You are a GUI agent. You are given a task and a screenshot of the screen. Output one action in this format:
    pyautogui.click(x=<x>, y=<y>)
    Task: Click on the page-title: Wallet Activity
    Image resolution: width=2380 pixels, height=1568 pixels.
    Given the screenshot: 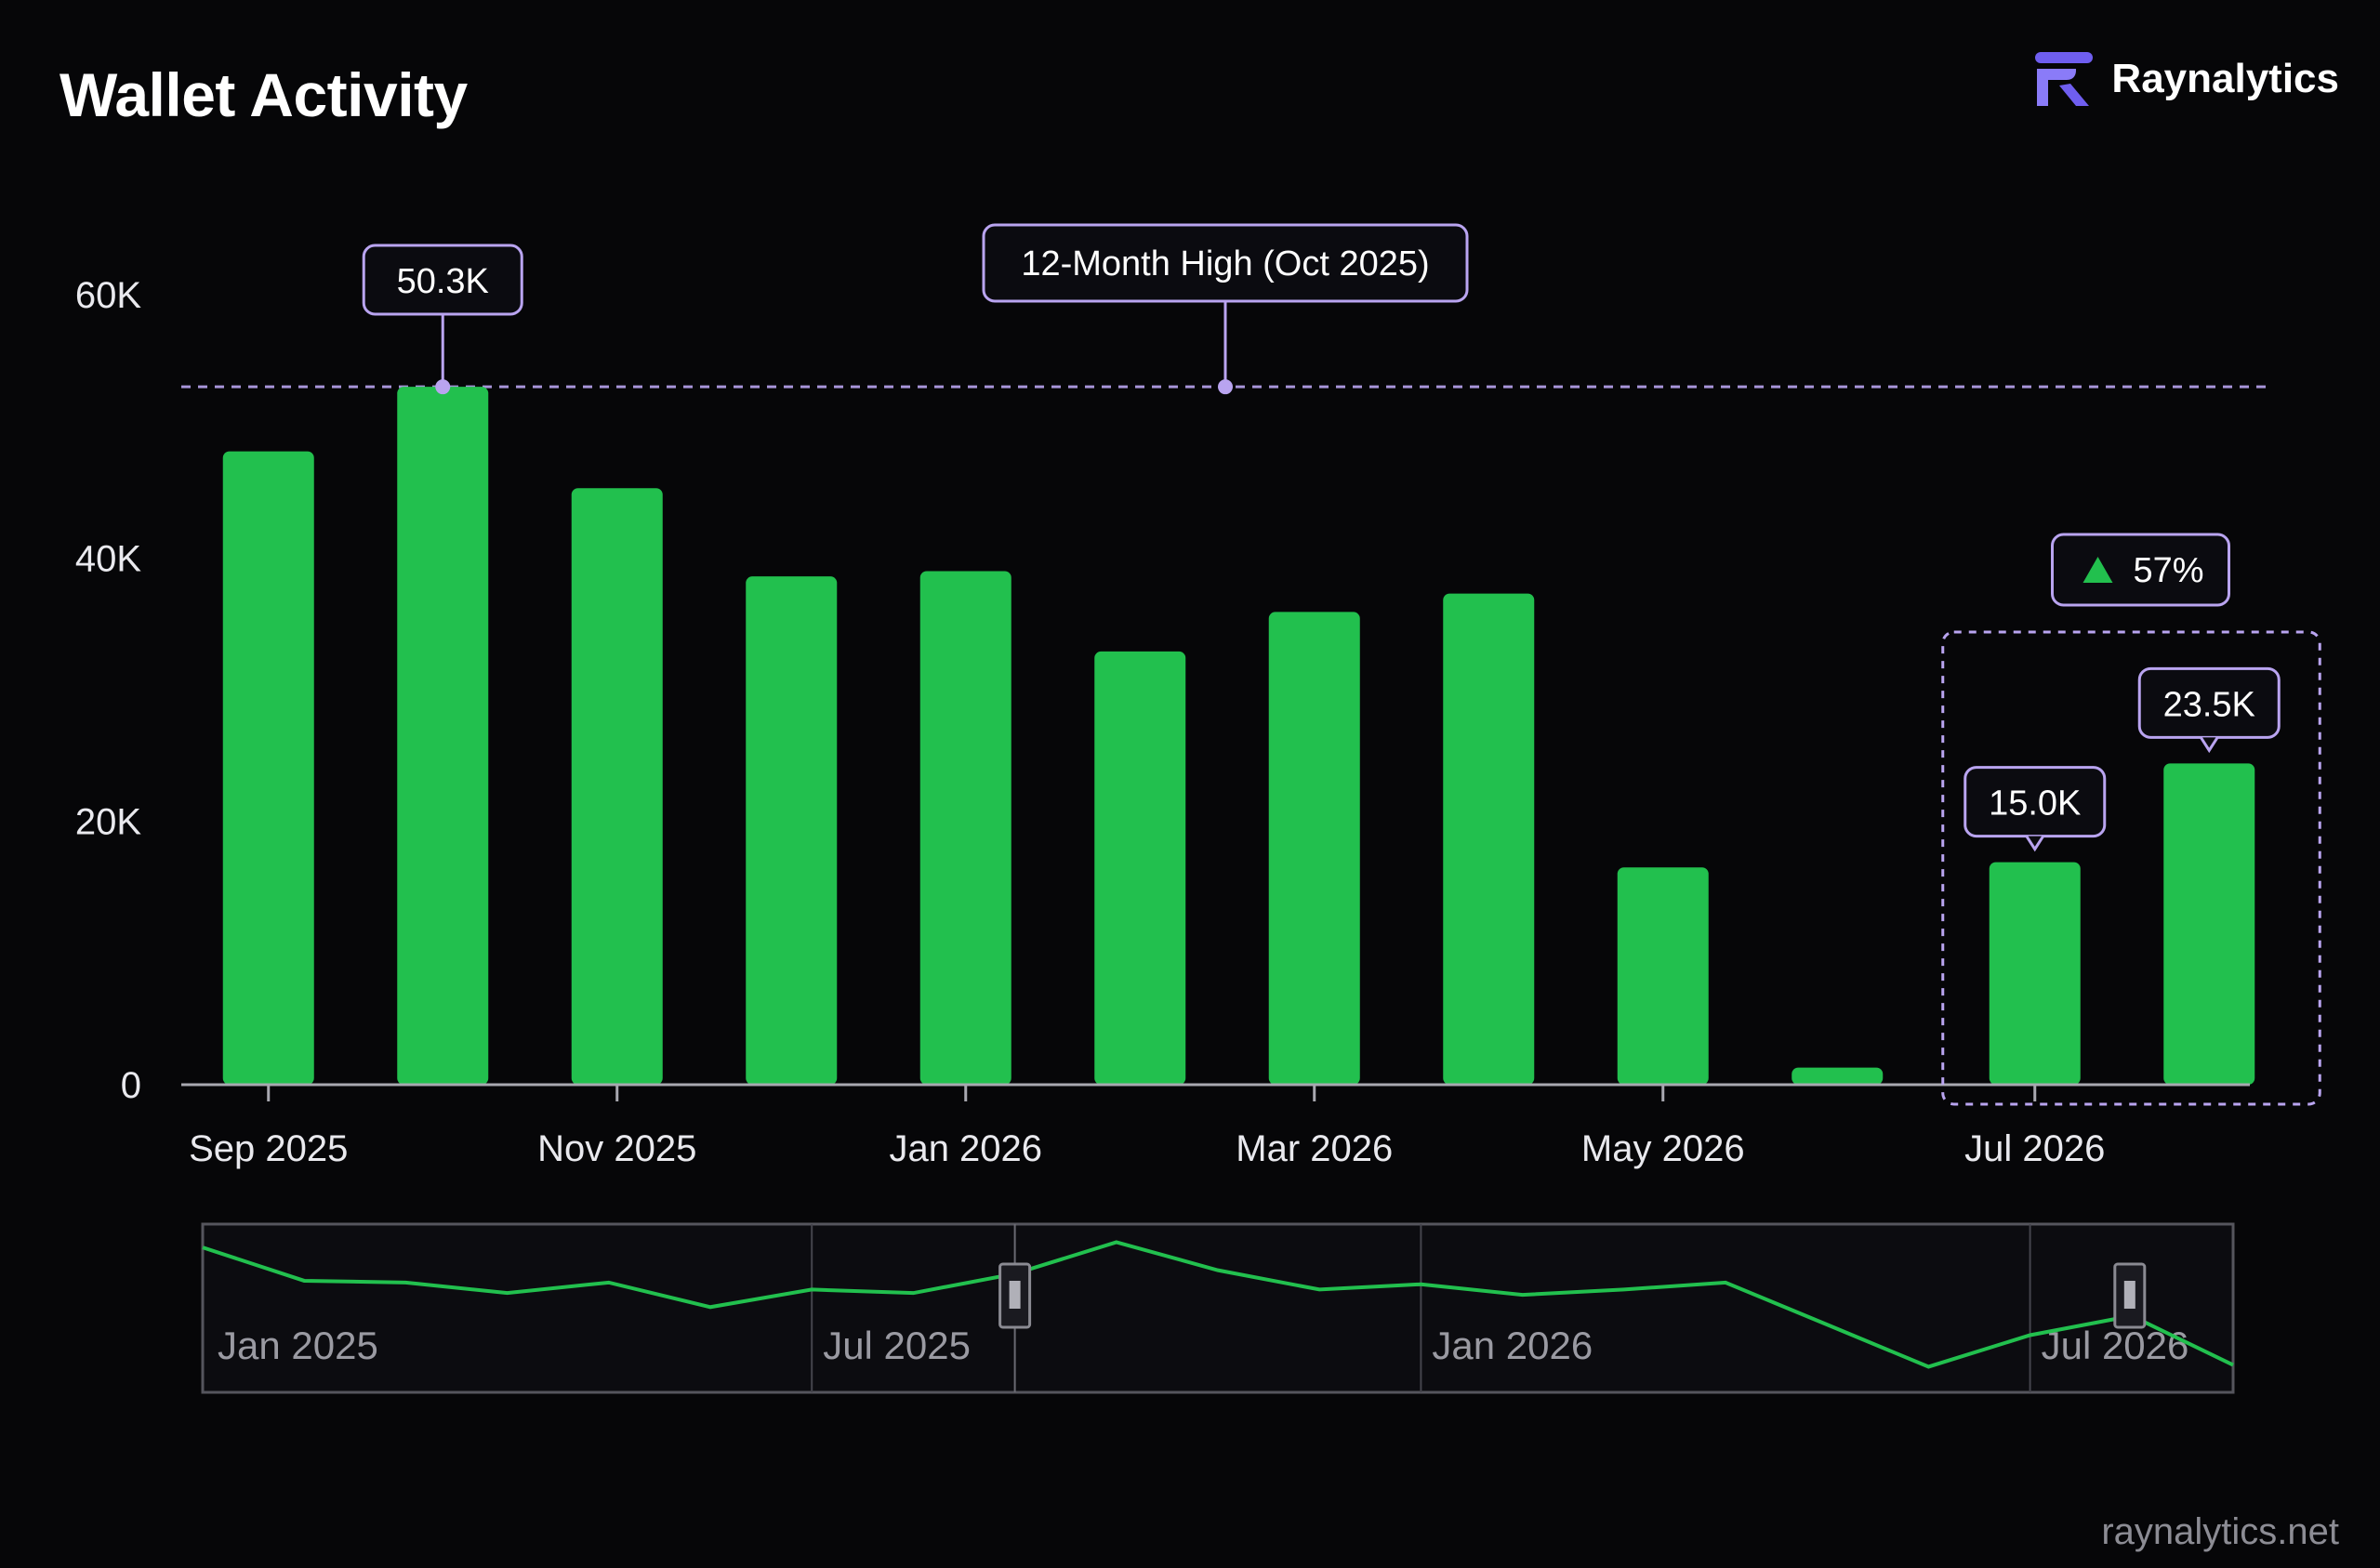 What is the action you would take?
    pyautogui.click(x=264, y=94)
    